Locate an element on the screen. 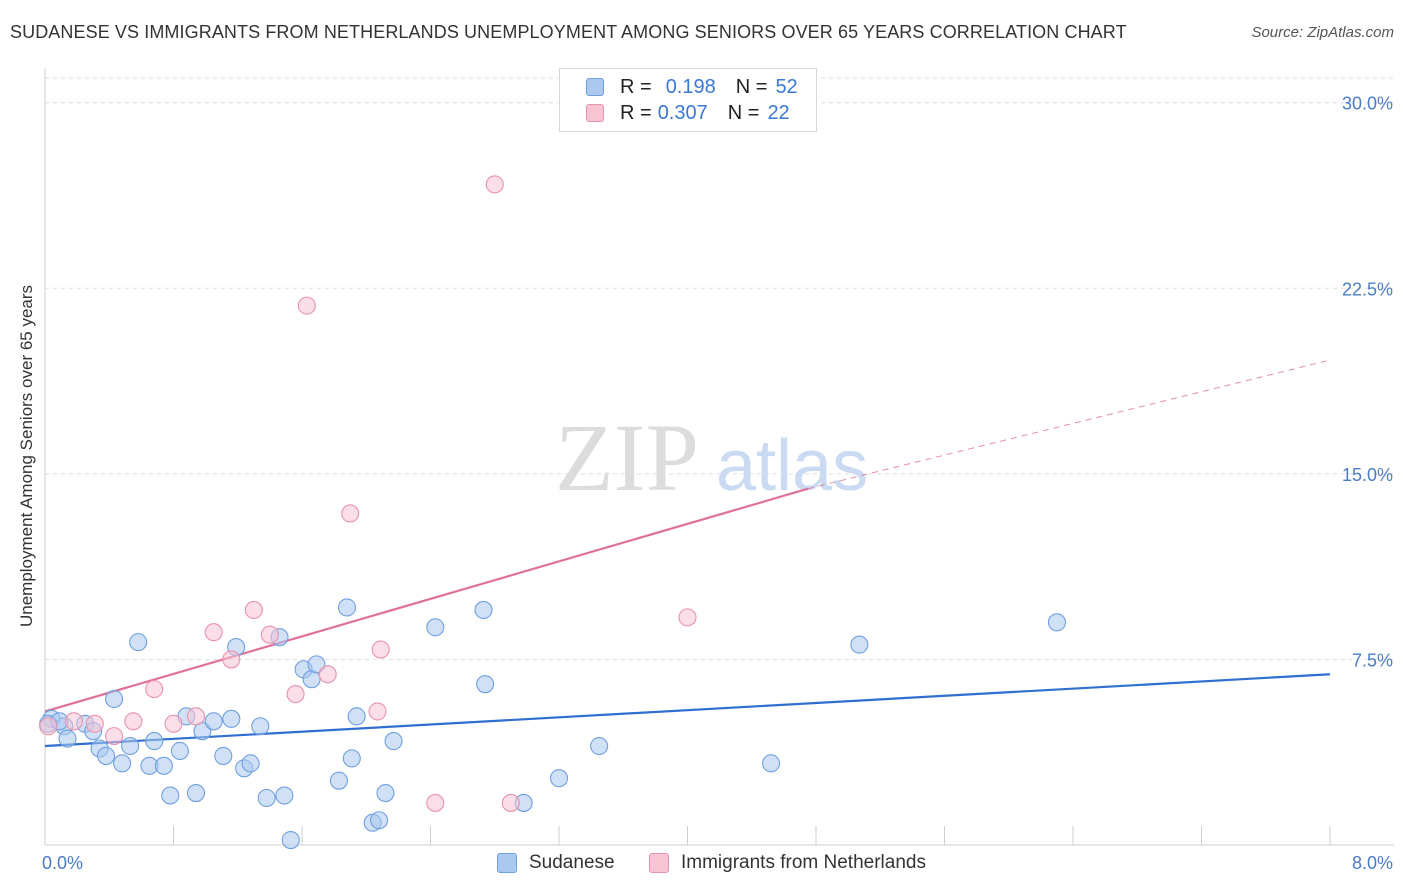 Image resolution: width=1406 pixels, height=892 pixels. y-tick-label: 15.0% is located at coordinates (1367, 475).